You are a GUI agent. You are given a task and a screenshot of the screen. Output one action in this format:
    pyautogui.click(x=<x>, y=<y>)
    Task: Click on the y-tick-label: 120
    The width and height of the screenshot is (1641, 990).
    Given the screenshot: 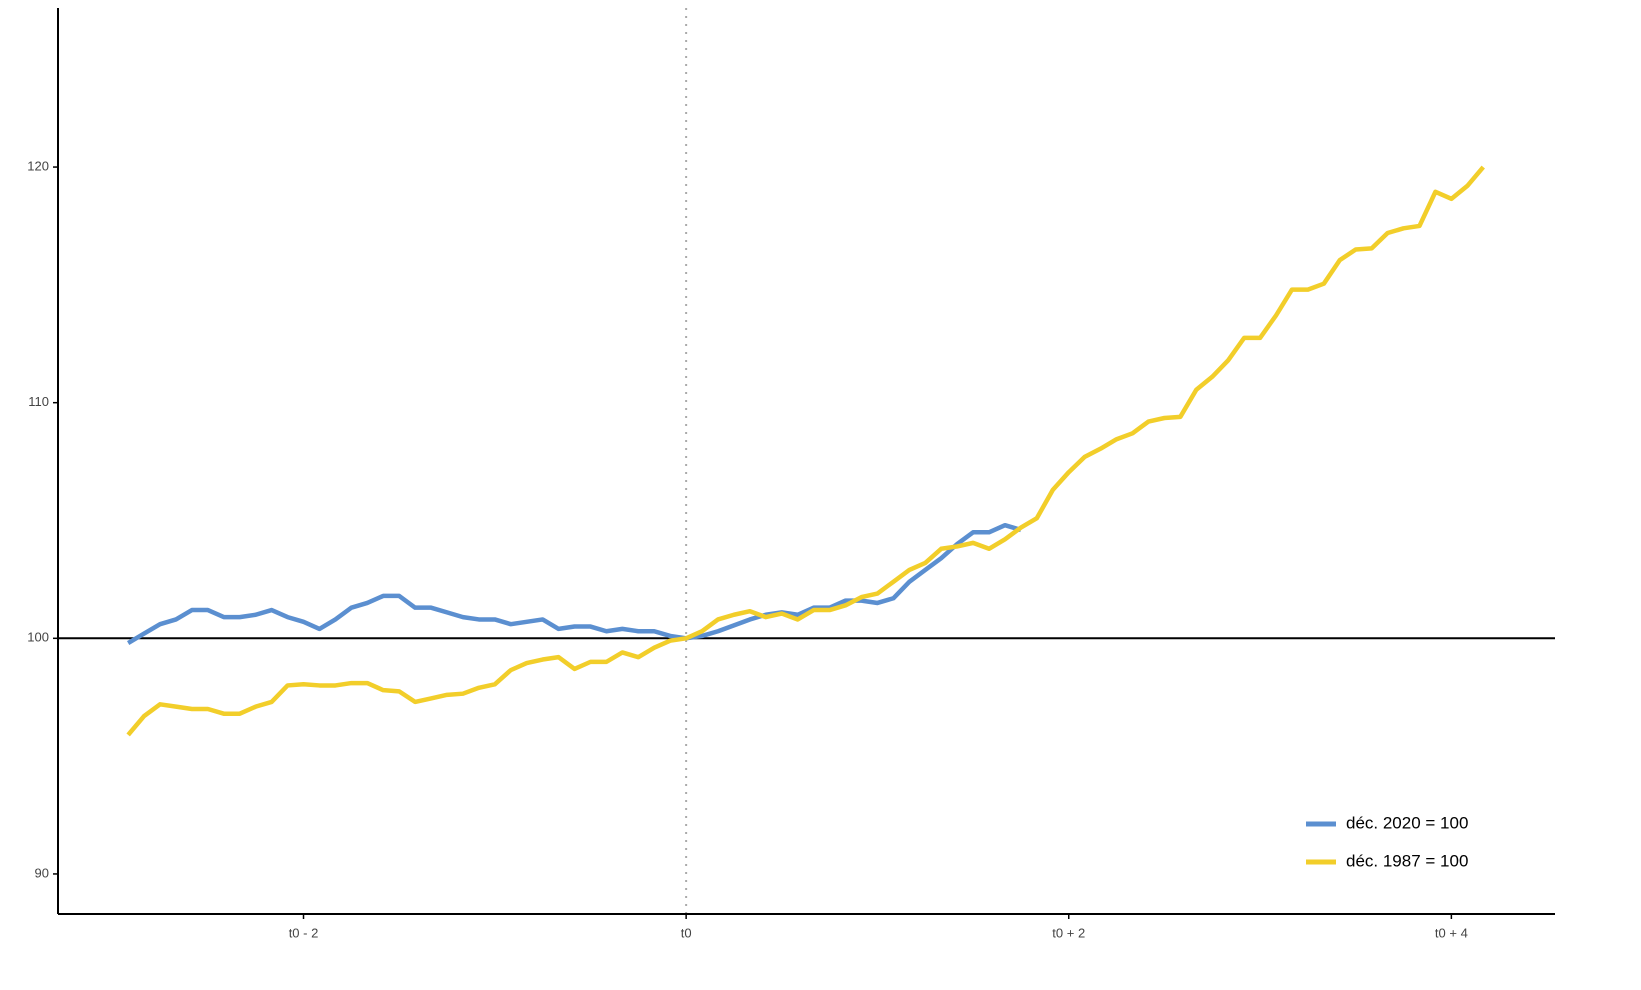 What is the action you would take?
    pyautogui.click(x=38, y=165)
    